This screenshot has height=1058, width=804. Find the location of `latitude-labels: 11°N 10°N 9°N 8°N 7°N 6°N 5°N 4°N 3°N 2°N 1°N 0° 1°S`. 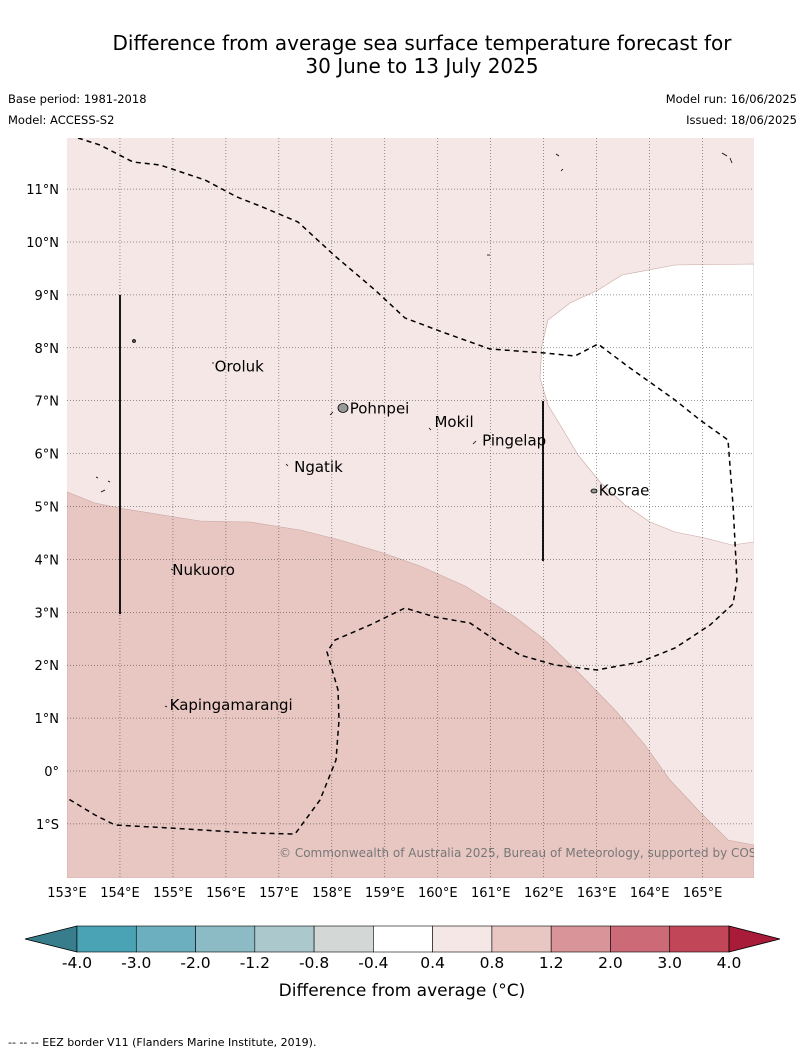

latitude-labels: 11°N 10°N 9°N 8°N 7°N 6°N 5°N 4°N 3°N 2°N 1°N 0° 1°S is located at coordinates (42, 508).